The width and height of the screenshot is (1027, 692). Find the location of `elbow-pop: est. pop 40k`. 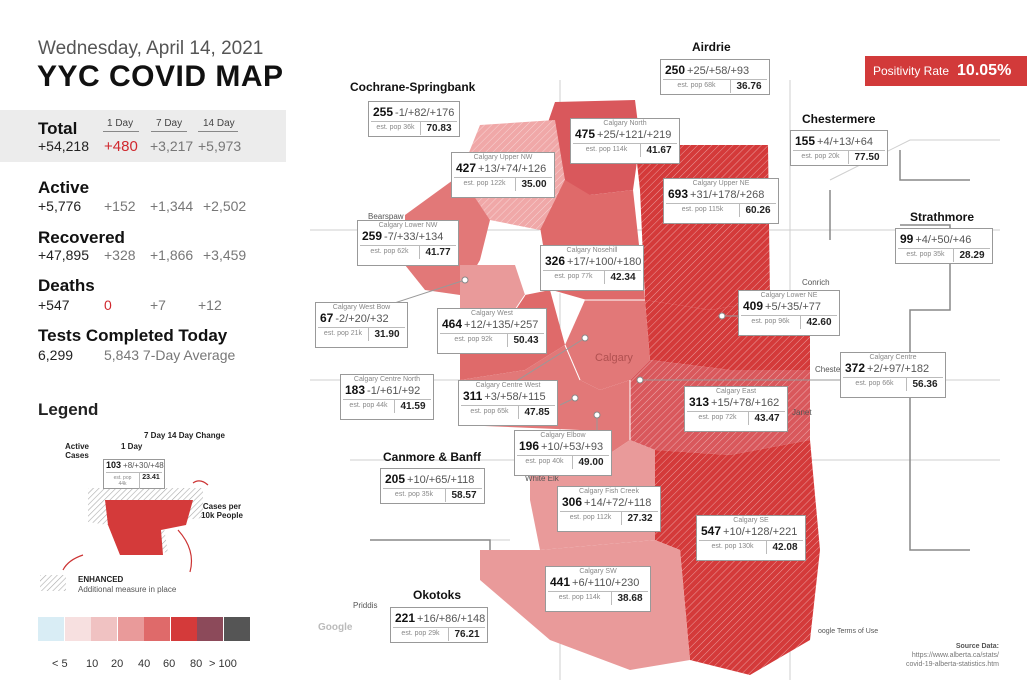

elbow-pop: est. pop 40k is located at coordinates (545, 462).